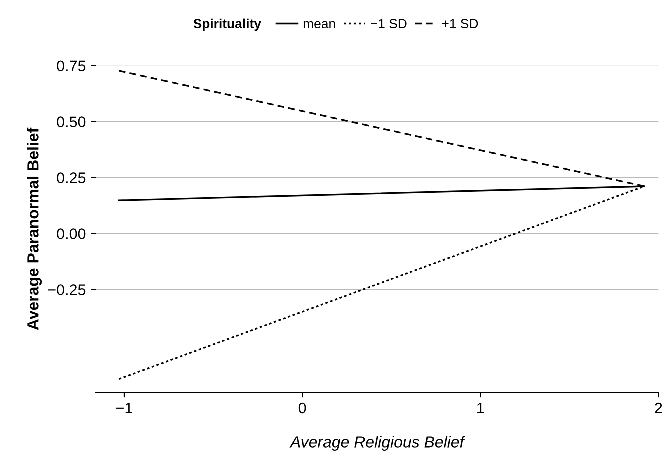 This screenshot has height=454, width=662. I want to click on y-axis-title: Average Paranormal Belief, so click(34, 229).